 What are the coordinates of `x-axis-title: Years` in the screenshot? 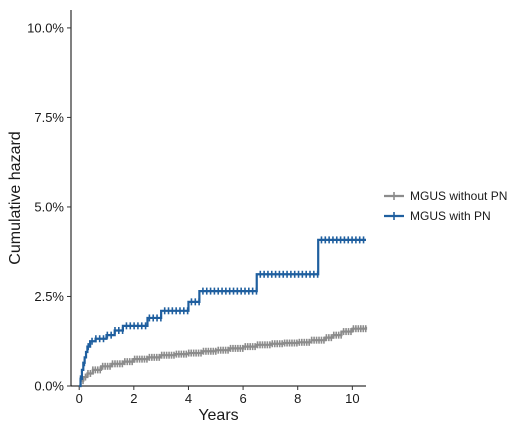 It's located at (218, 415).